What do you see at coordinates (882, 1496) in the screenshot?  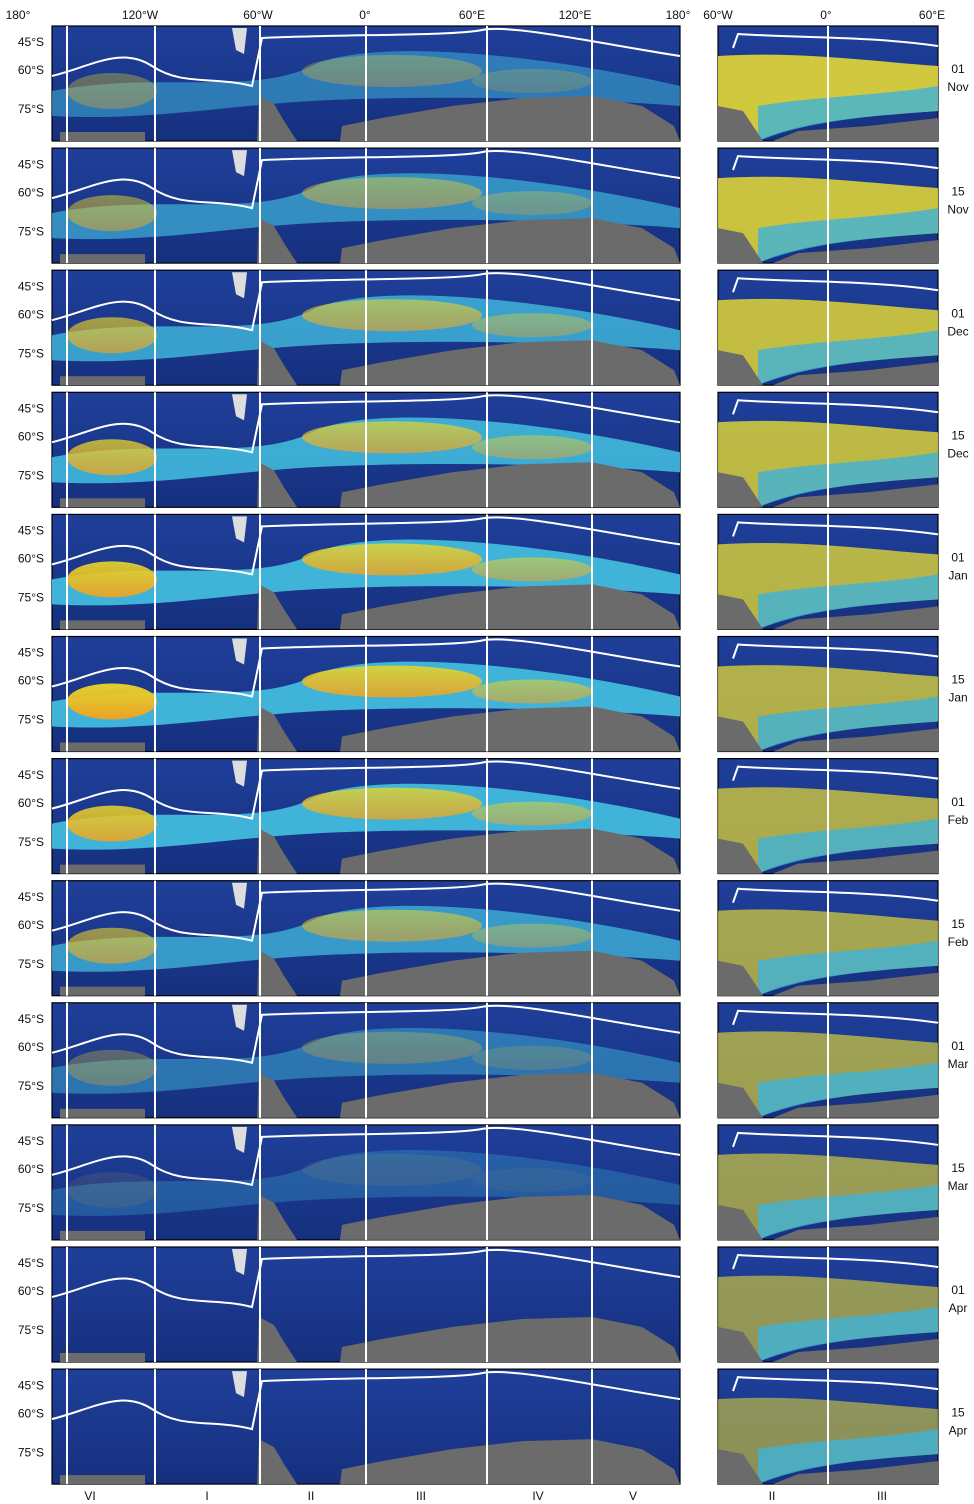 I see `sector-label: III` at bounding box center [882, 1496].